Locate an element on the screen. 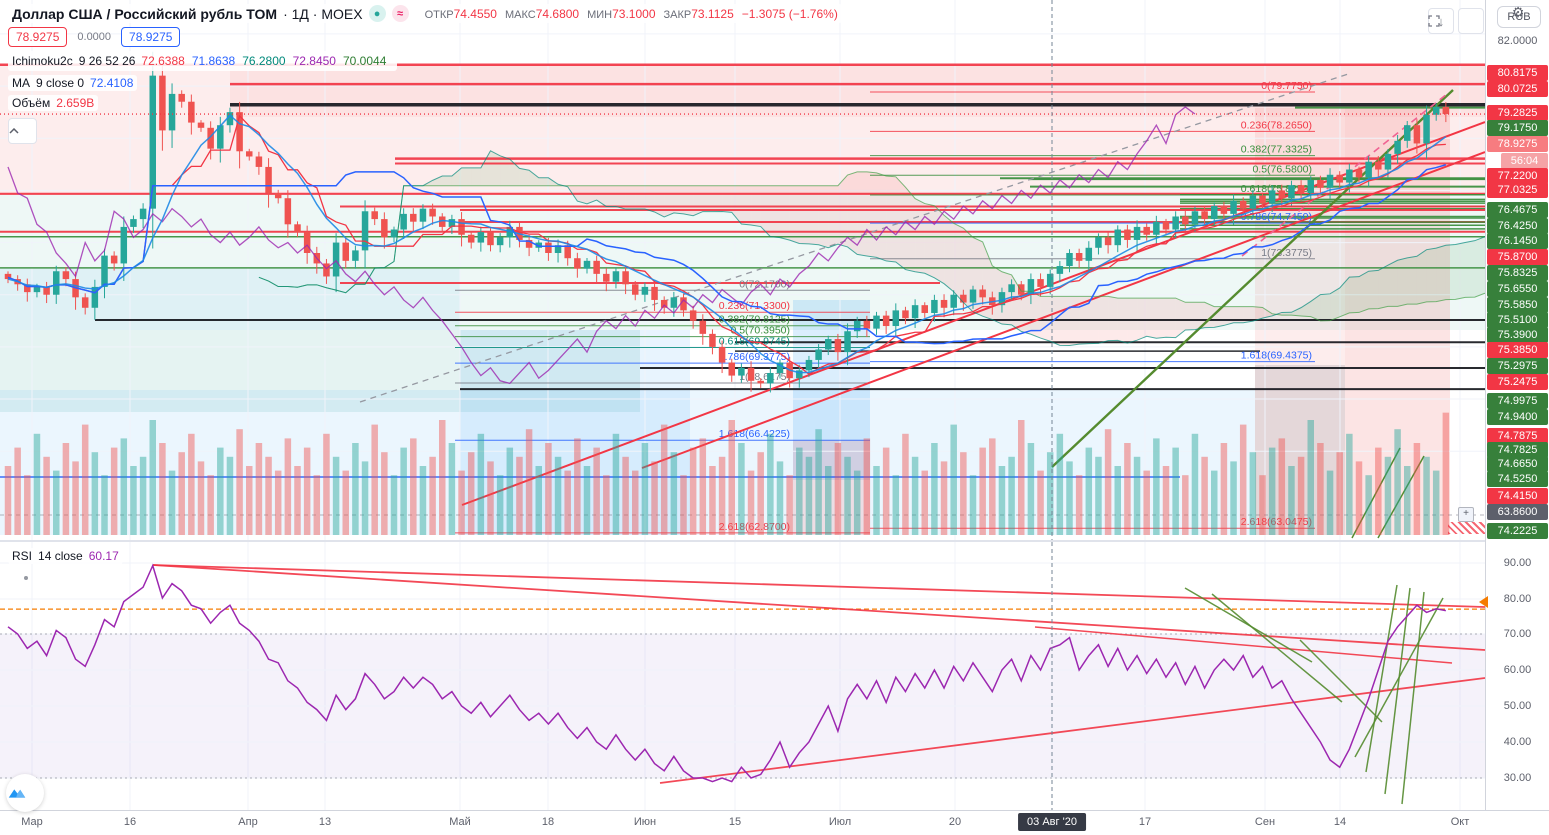 Image resolution: width=1549 pixels, height=835 pixels. price-scale-label: 74.4150 is located at coordinates (1517, 496).